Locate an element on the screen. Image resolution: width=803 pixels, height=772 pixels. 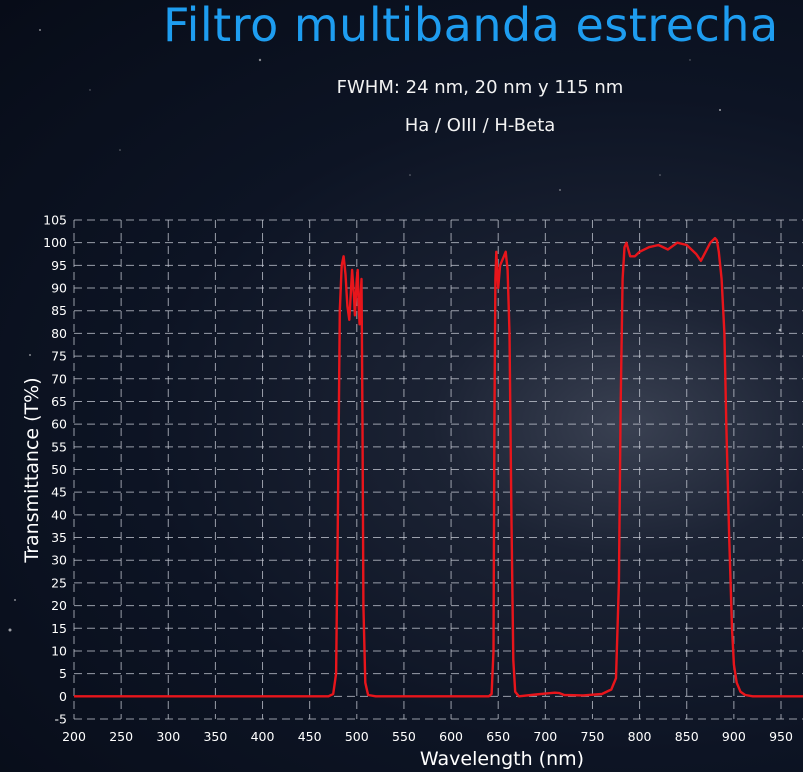
y-tick-label: 70 is located at coordinates (59, 378).